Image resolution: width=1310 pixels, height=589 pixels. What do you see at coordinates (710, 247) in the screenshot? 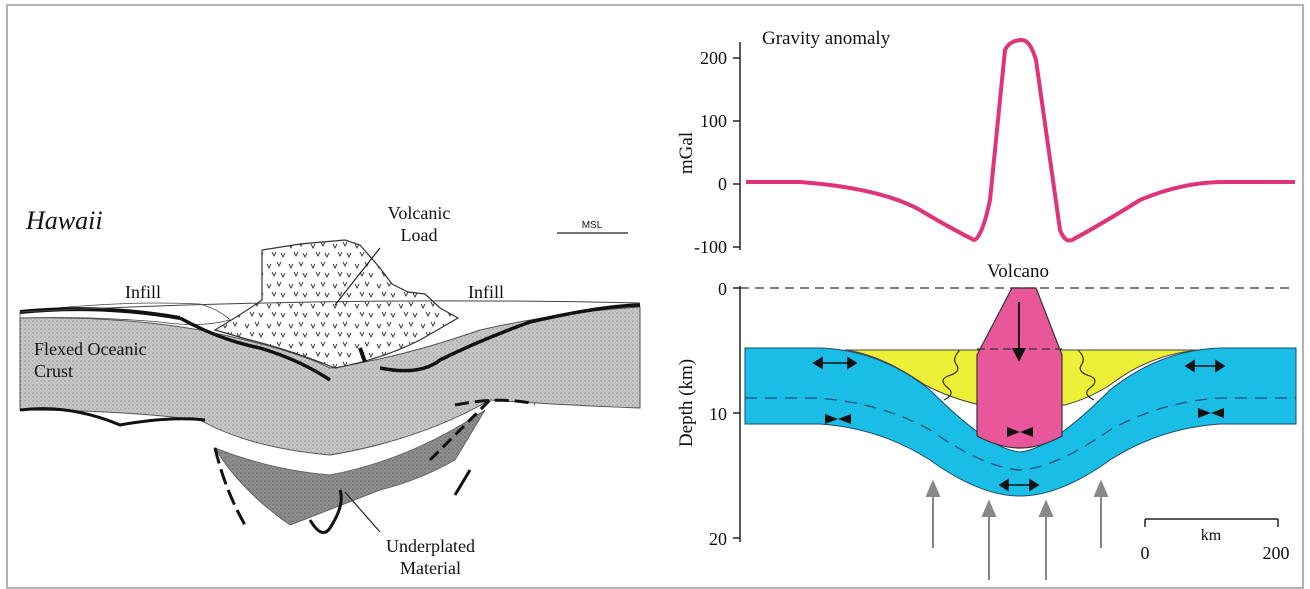
I see `gravity-ytick-label: -100` at bounding box center [710, 247].